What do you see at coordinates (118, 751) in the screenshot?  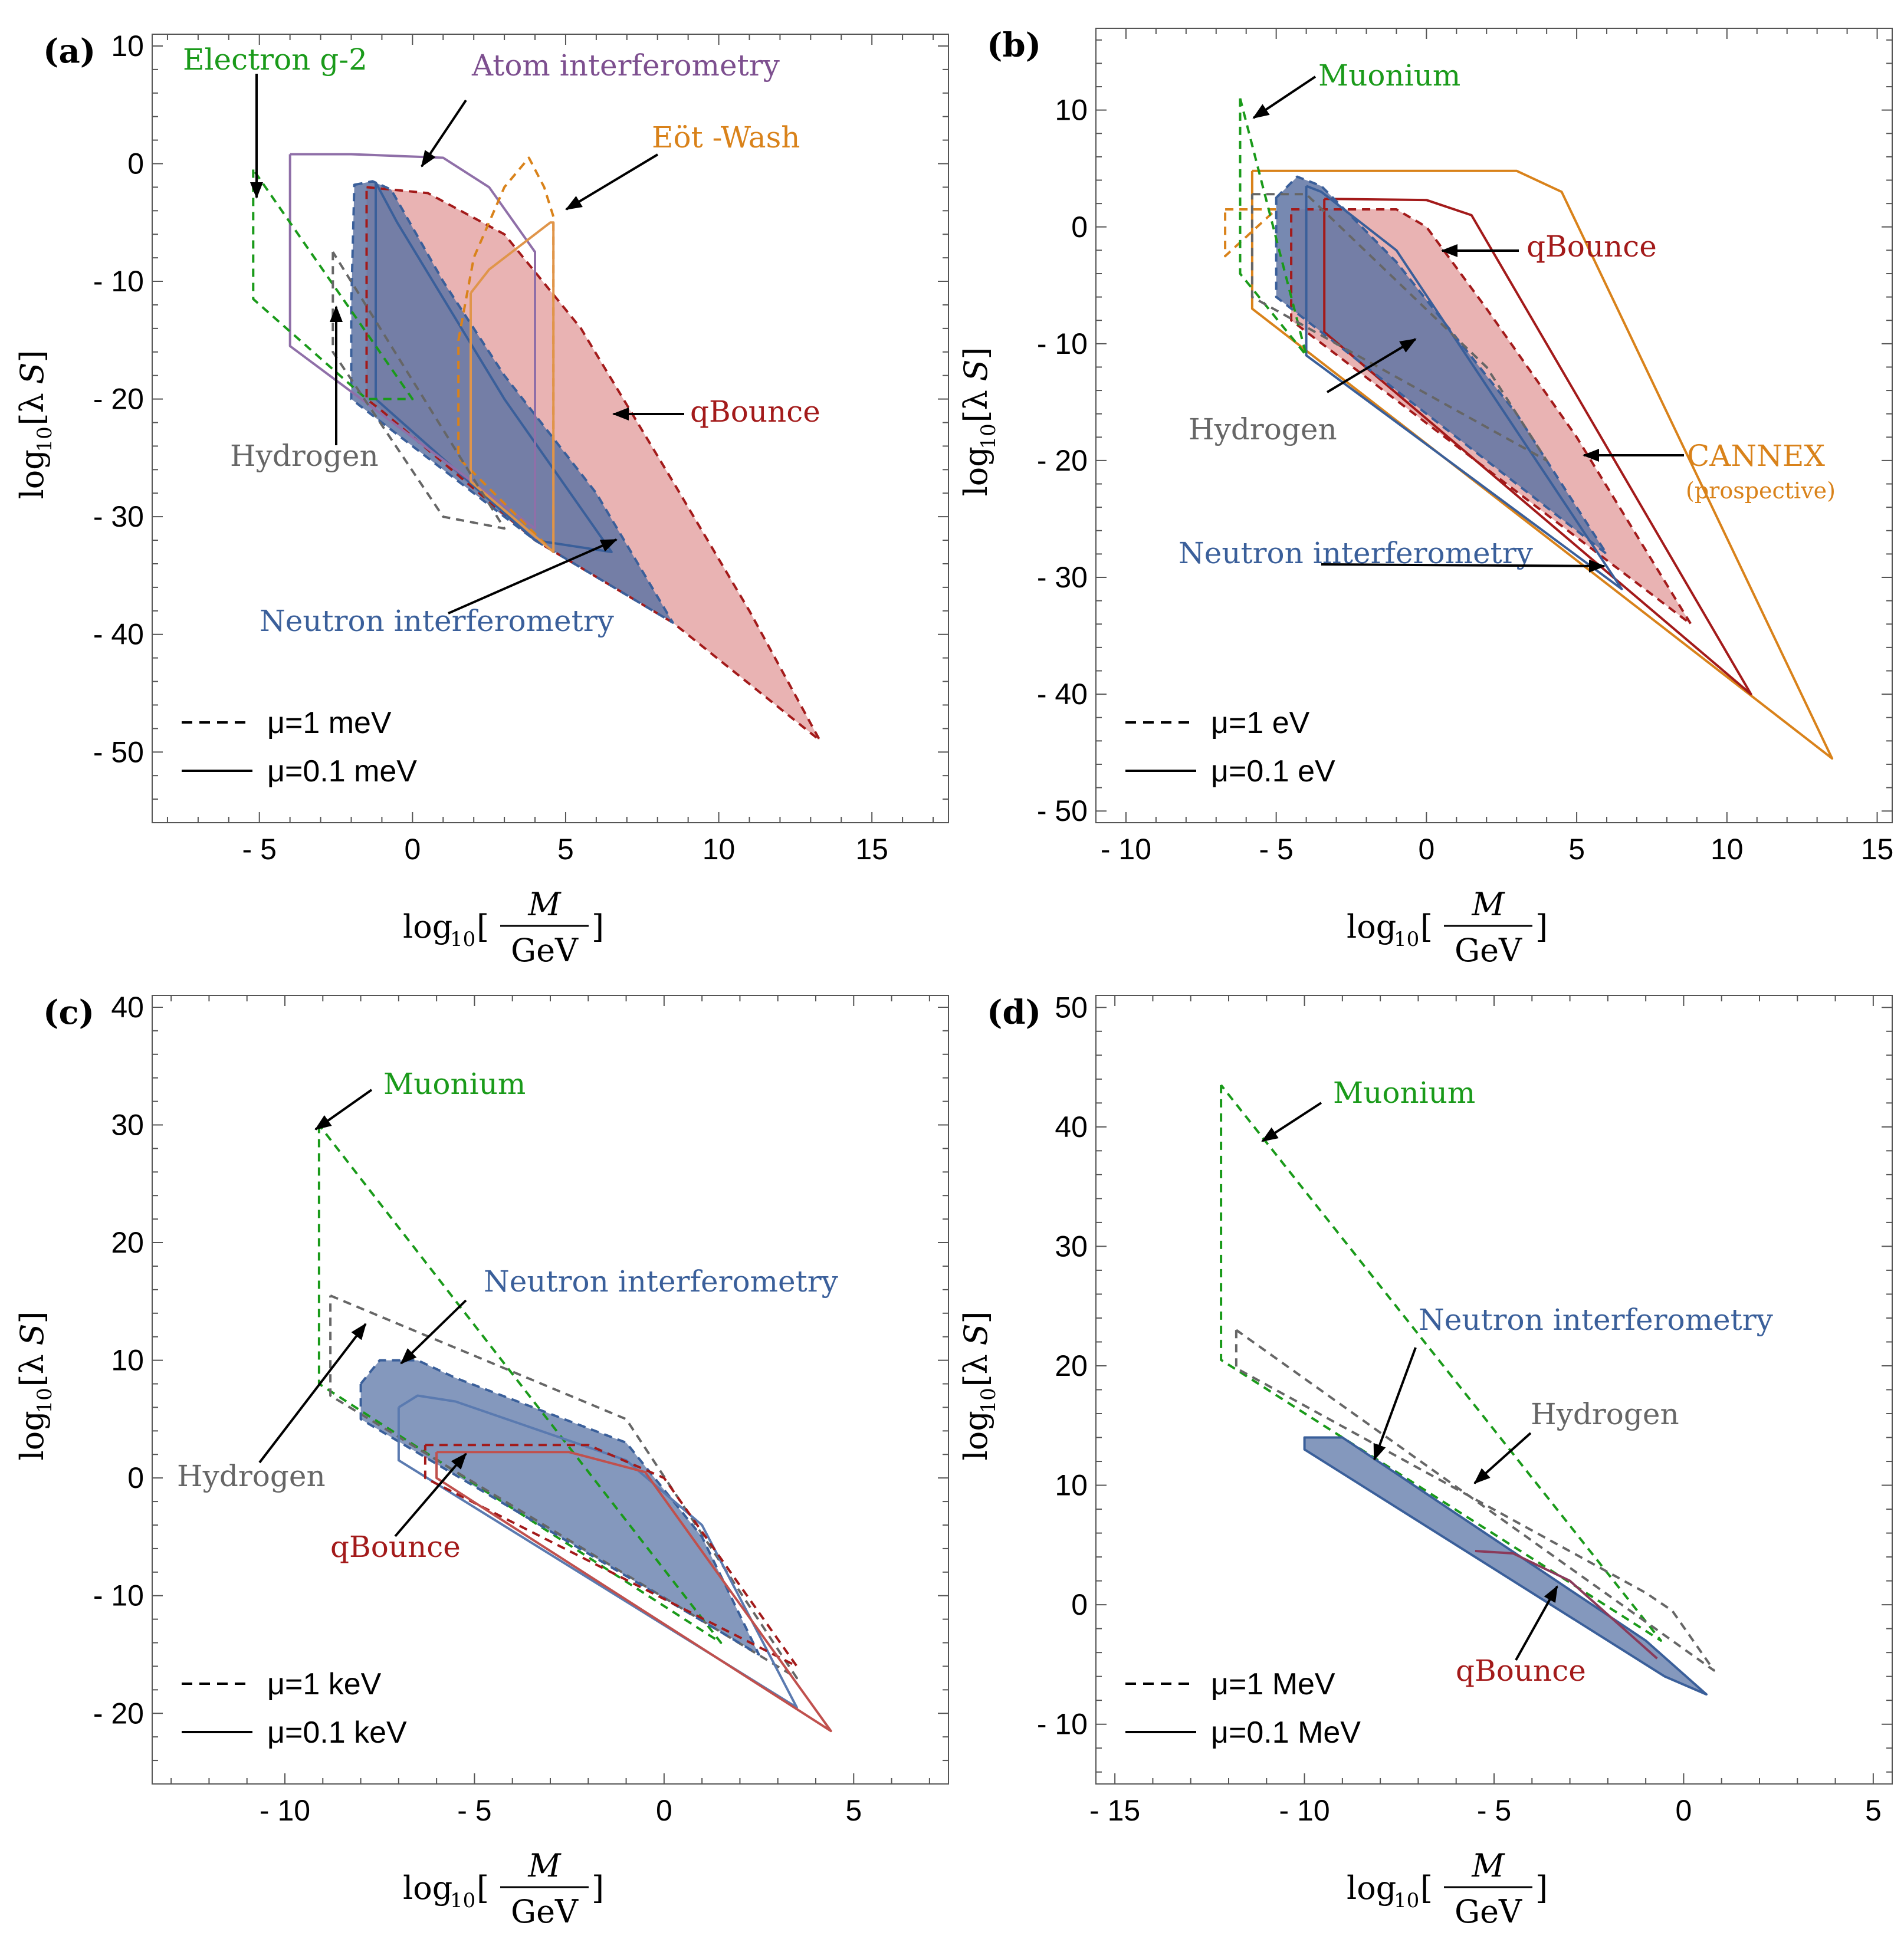 I see `y-tick-label: - 50` at bounding box center [118, 751].